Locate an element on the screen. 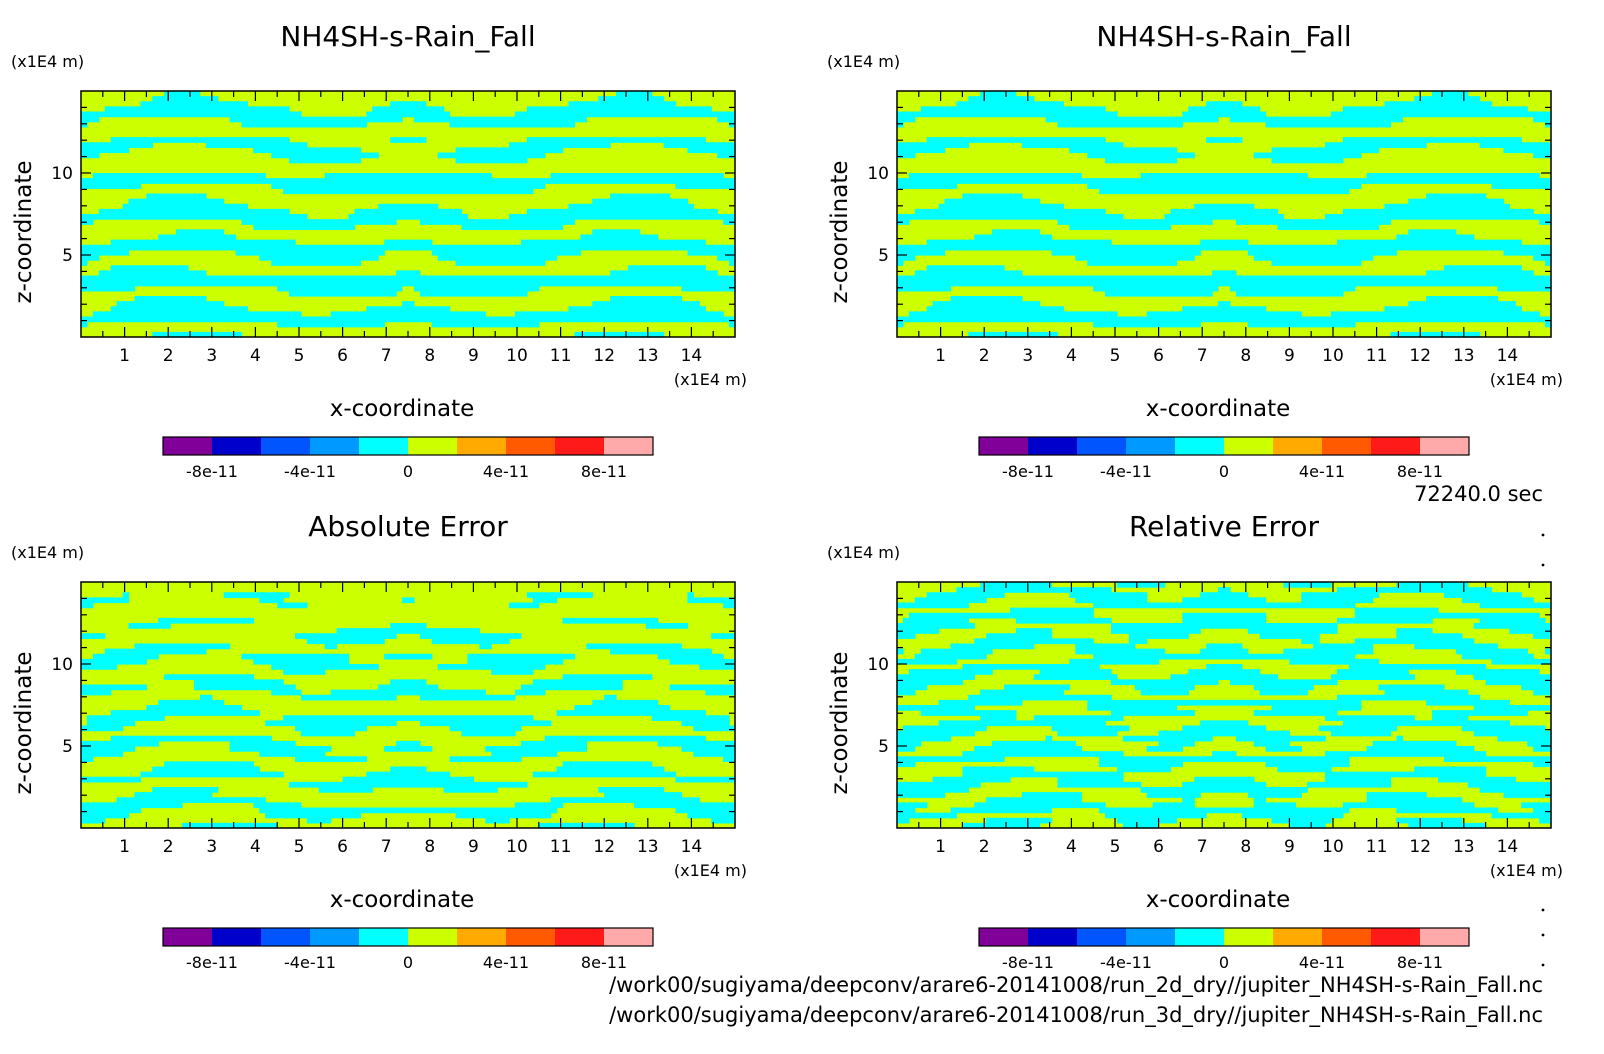 Image resolution: width=1604 pixels, height=1054 pixels. x-tick-label: 6 is located at coordinates (1158, 847).